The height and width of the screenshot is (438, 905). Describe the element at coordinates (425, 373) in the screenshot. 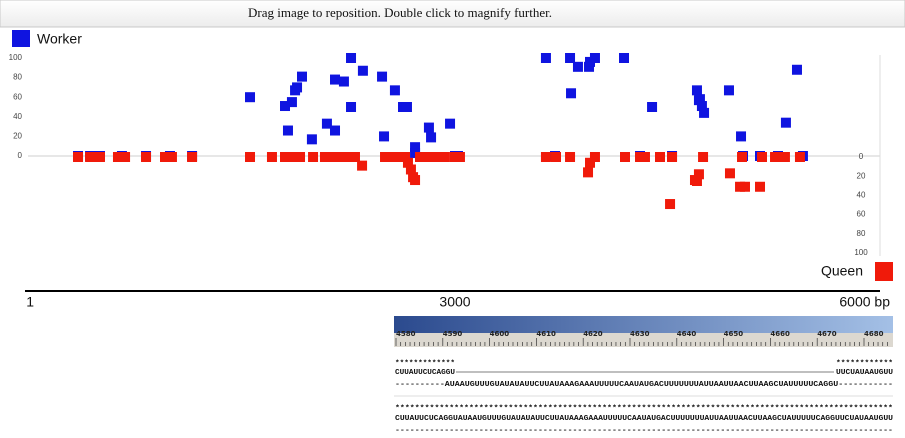

I see `sequence: CUUAUUCUCAGGU` at that location.